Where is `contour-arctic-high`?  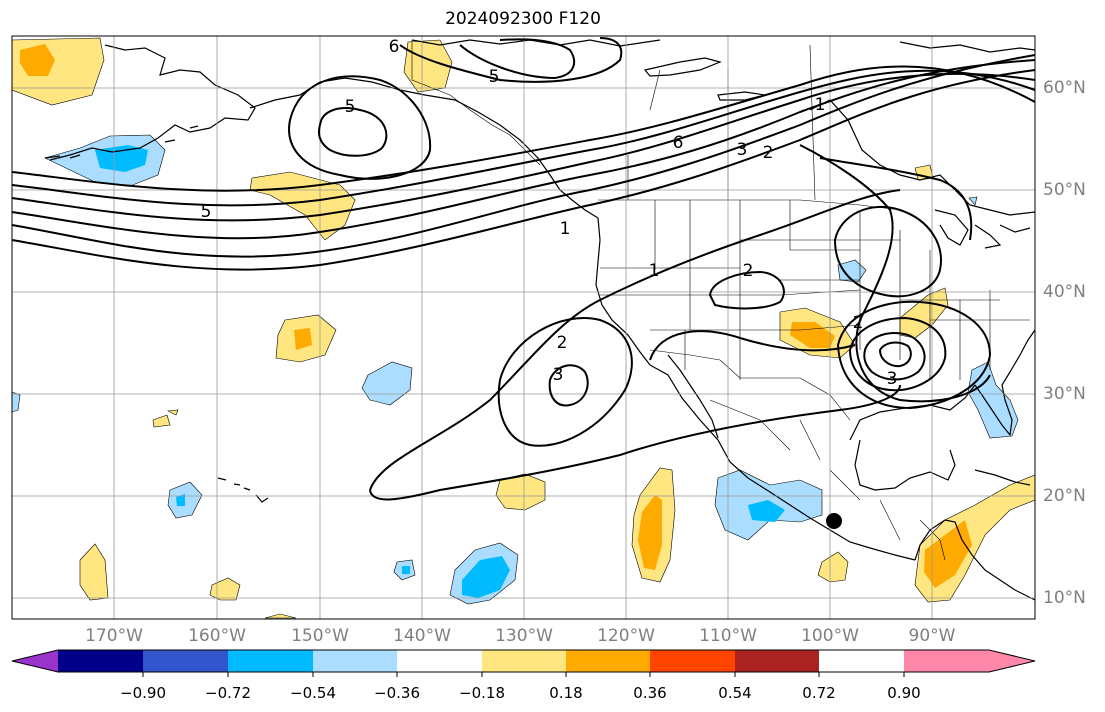 contour-arctic-high is located at coordinates (511, 60).